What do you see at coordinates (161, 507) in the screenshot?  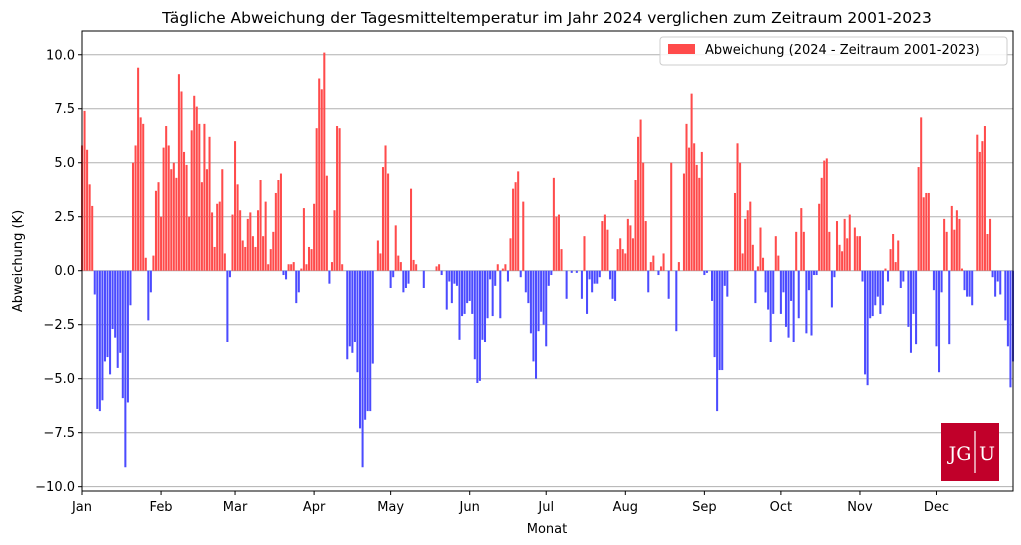 I see `x-tick-label: Feb` at bounding box center [161, 507].